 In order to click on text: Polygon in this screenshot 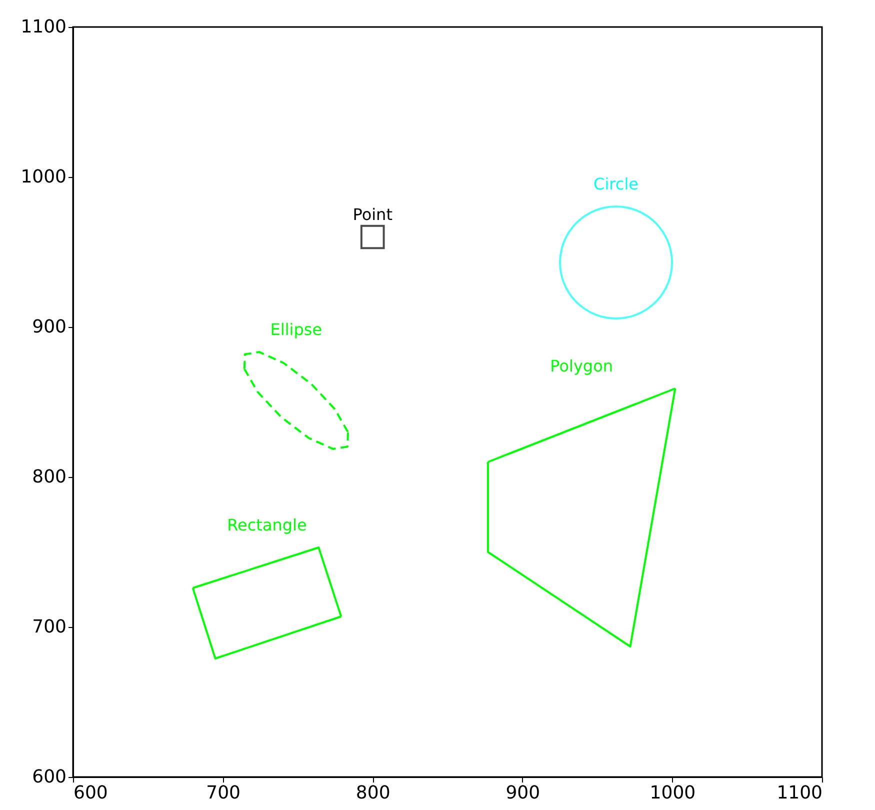, I will do `click(582, 366)`.